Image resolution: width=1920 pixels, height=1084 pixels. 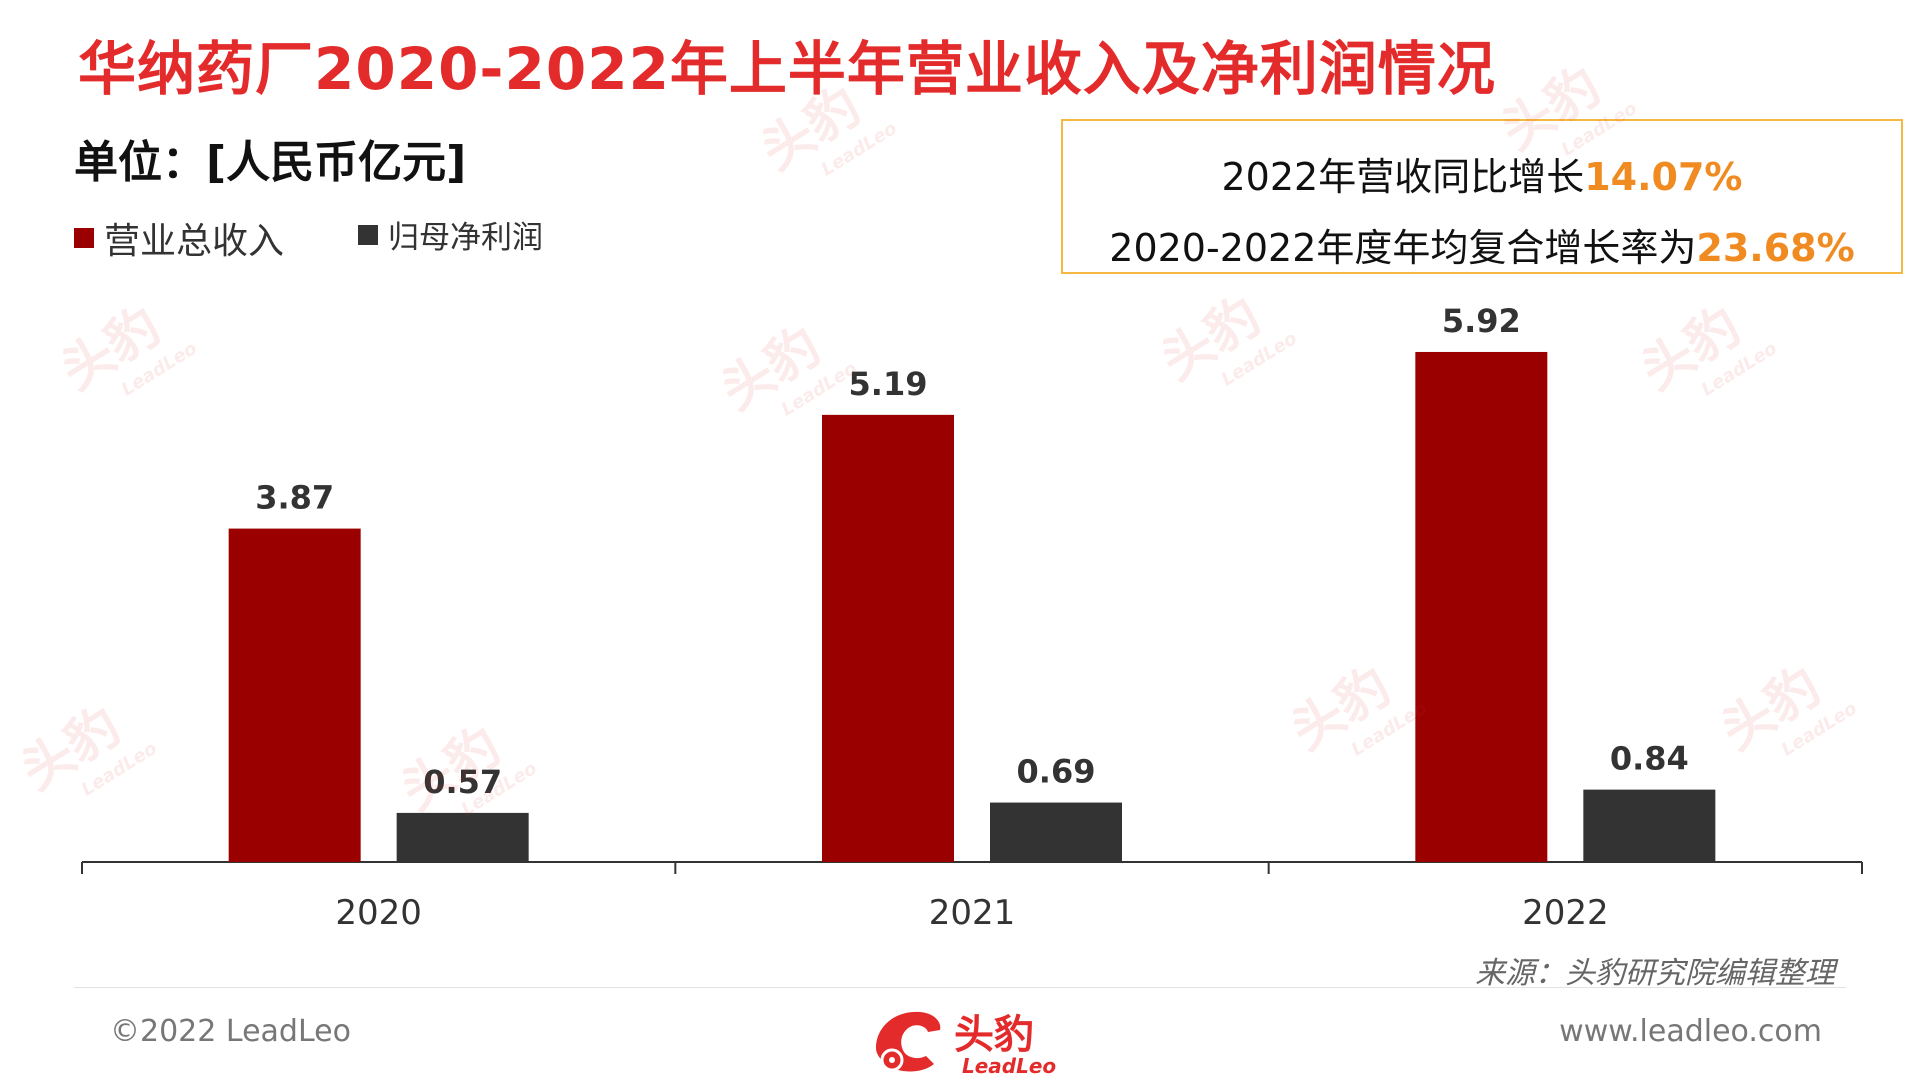 What do you see at coordinates (1690, 1031) in the screenshot?
I see `website-url: www.leadleo.com` at bounding box center [1690, 1031].